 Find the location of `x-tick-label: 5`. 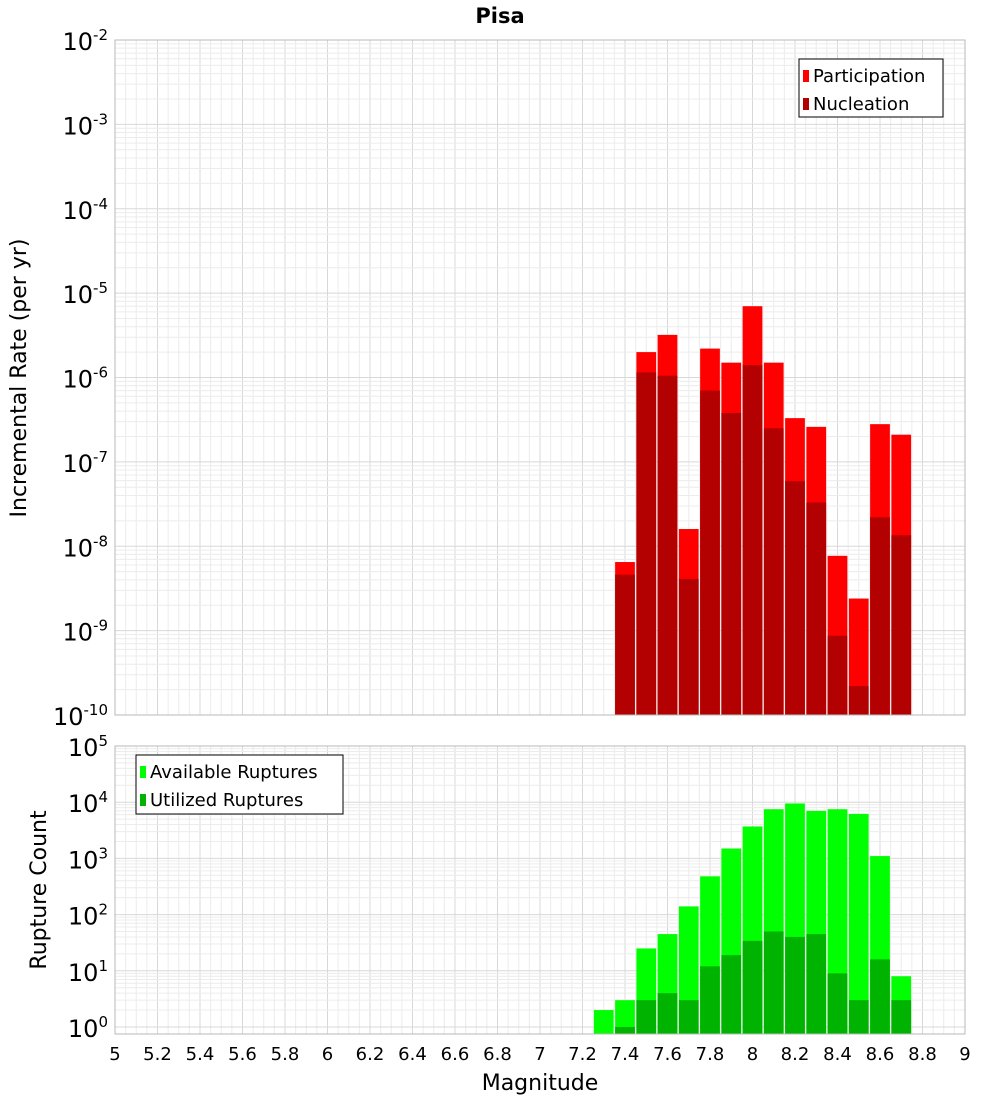

x-tick-label: 5 is located at coordinates (114, 1054).